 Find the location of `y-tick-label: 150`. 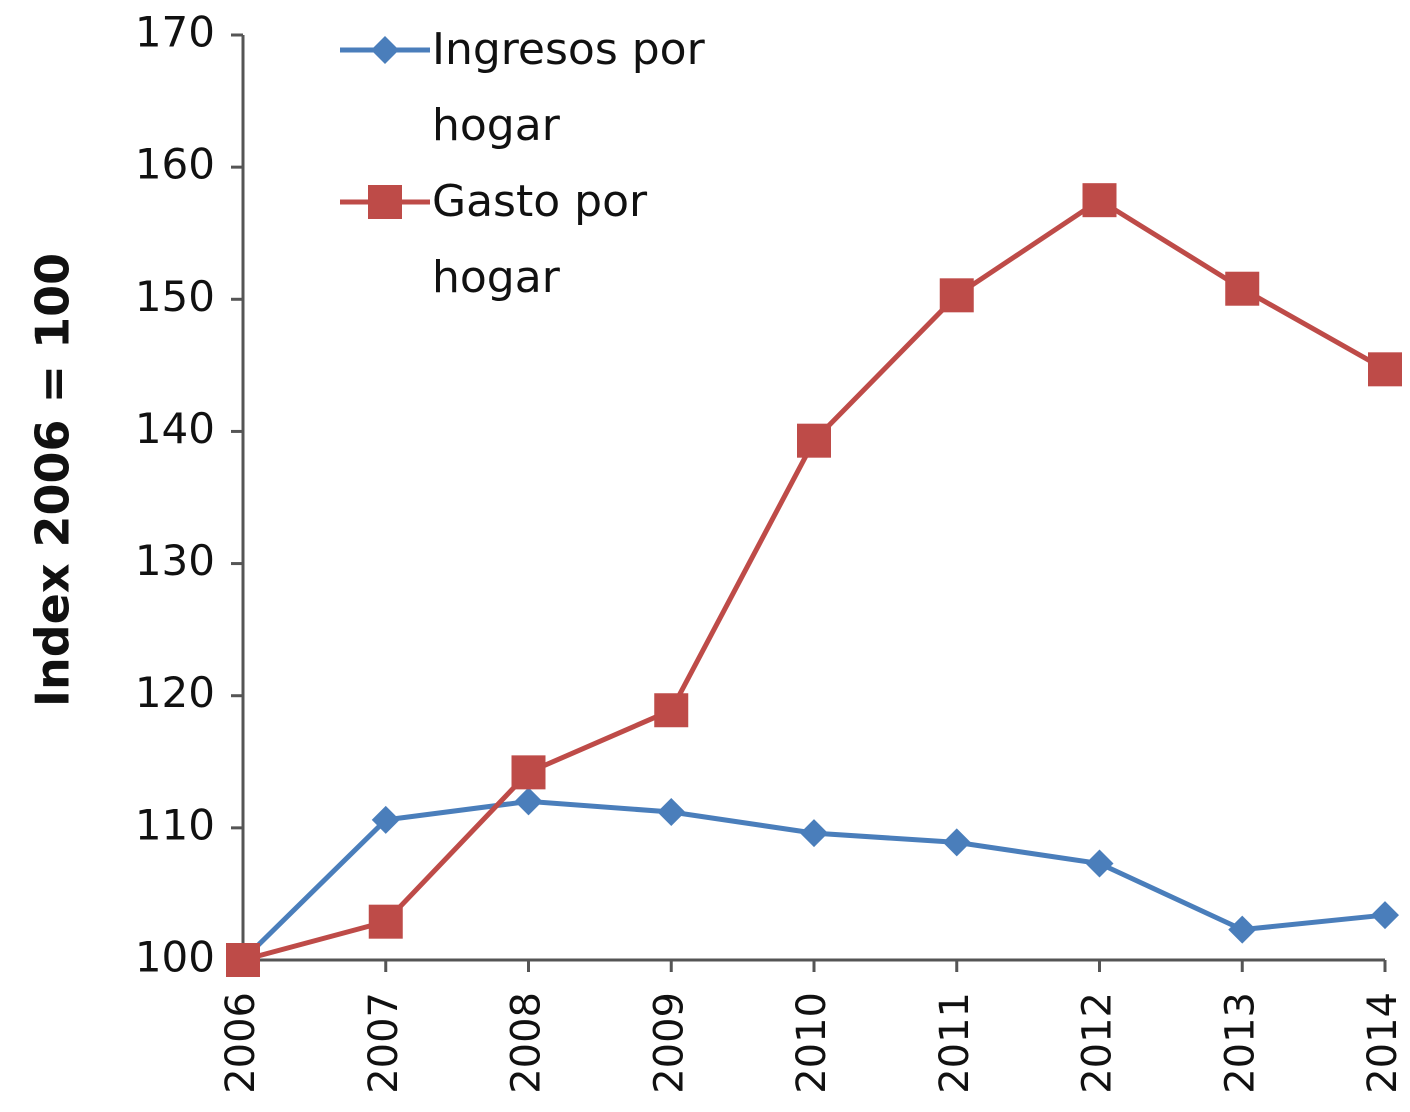

y-tick-label: 150 is located at coordinates (175, 296).